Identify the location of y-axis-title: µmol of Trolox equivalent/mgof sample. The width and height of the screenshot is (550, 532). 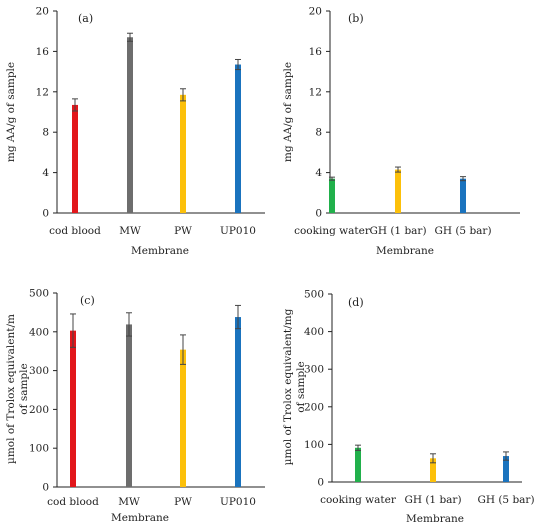
(294, 386).